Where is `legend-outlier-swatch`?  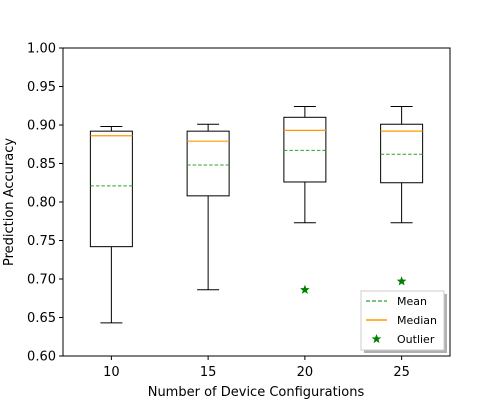 legend-outlier-swatch is located at coordinates (376, 338).